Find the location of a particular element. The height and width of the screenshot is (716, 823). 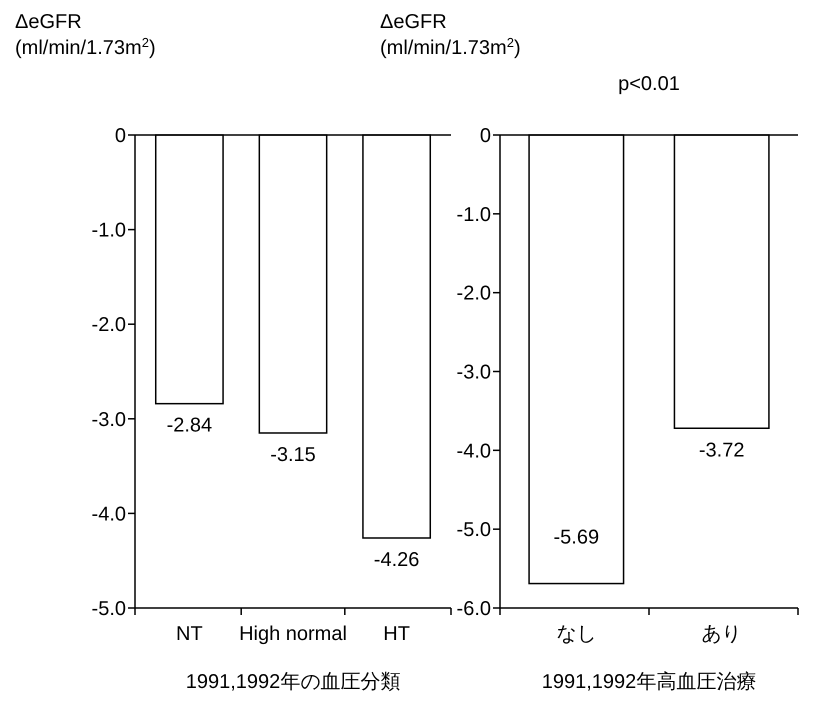

data-label: -2.84 is located at coordinates (189, 425).